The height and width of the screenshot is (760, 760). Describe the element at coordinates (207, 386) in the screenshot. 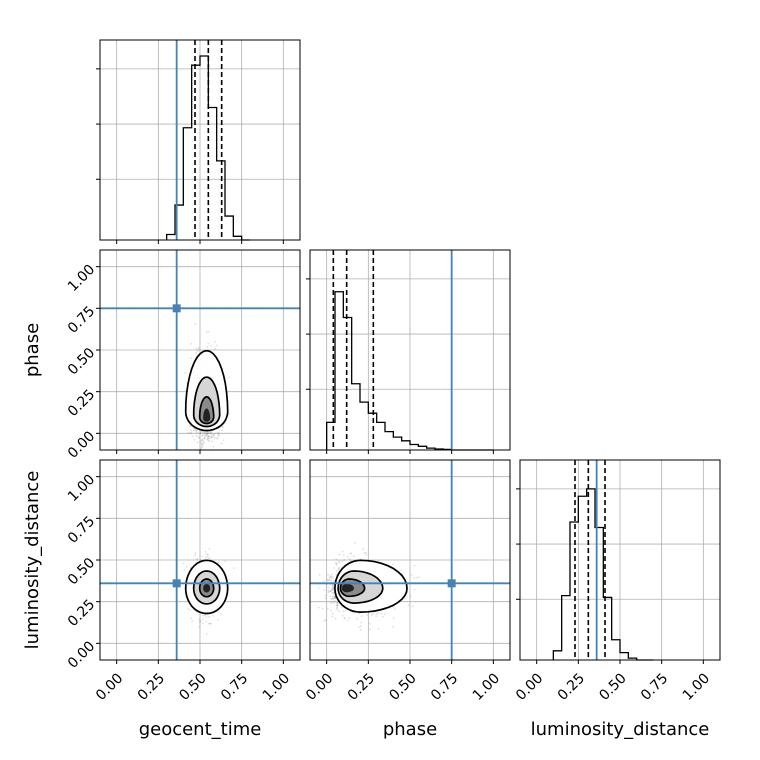

I see `density-panel-geocent_time-phase` at that location.